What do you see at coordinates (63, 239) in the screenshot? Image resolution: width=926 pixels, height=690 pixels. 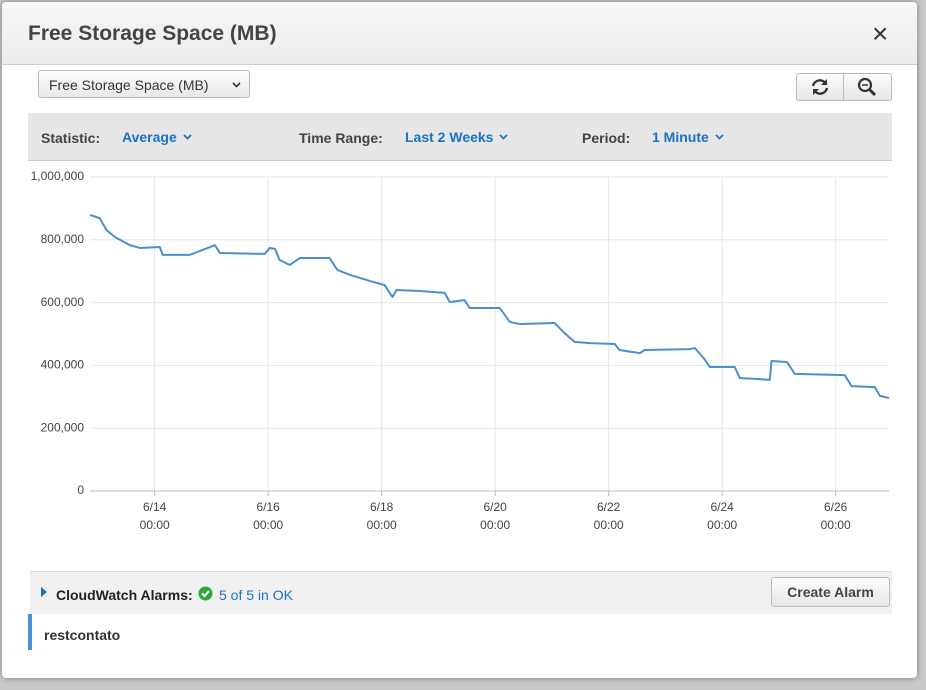 I see `y-tick-label: 800,000` at bounding box center [63, 239].